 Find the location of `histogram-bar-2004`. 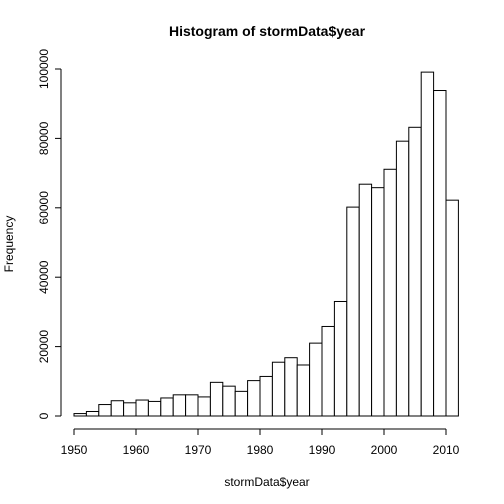

histogram-bar-2004 is located at coordinates (415, 271).